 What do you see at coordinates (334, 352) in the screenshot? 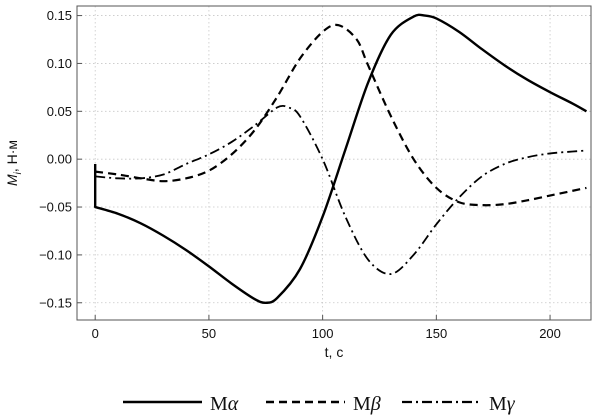
I see `x-axis-label: t, c` at bounding box center [334, 352].